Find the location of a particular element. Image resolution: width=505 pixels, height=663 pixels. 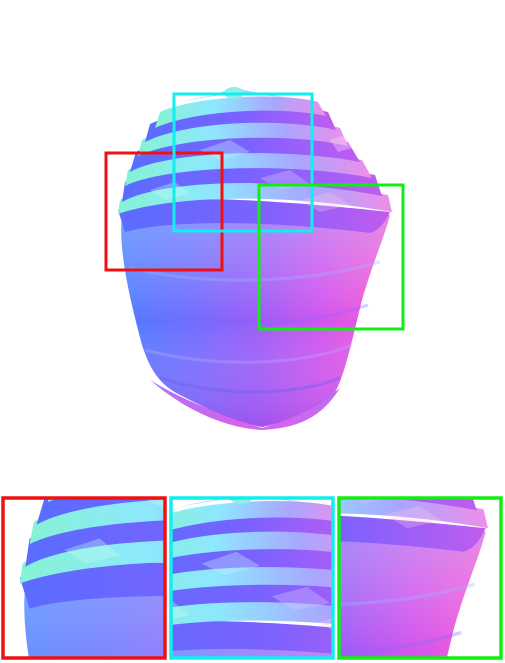

zoom-panel-green is located at coordinates (420, 578).